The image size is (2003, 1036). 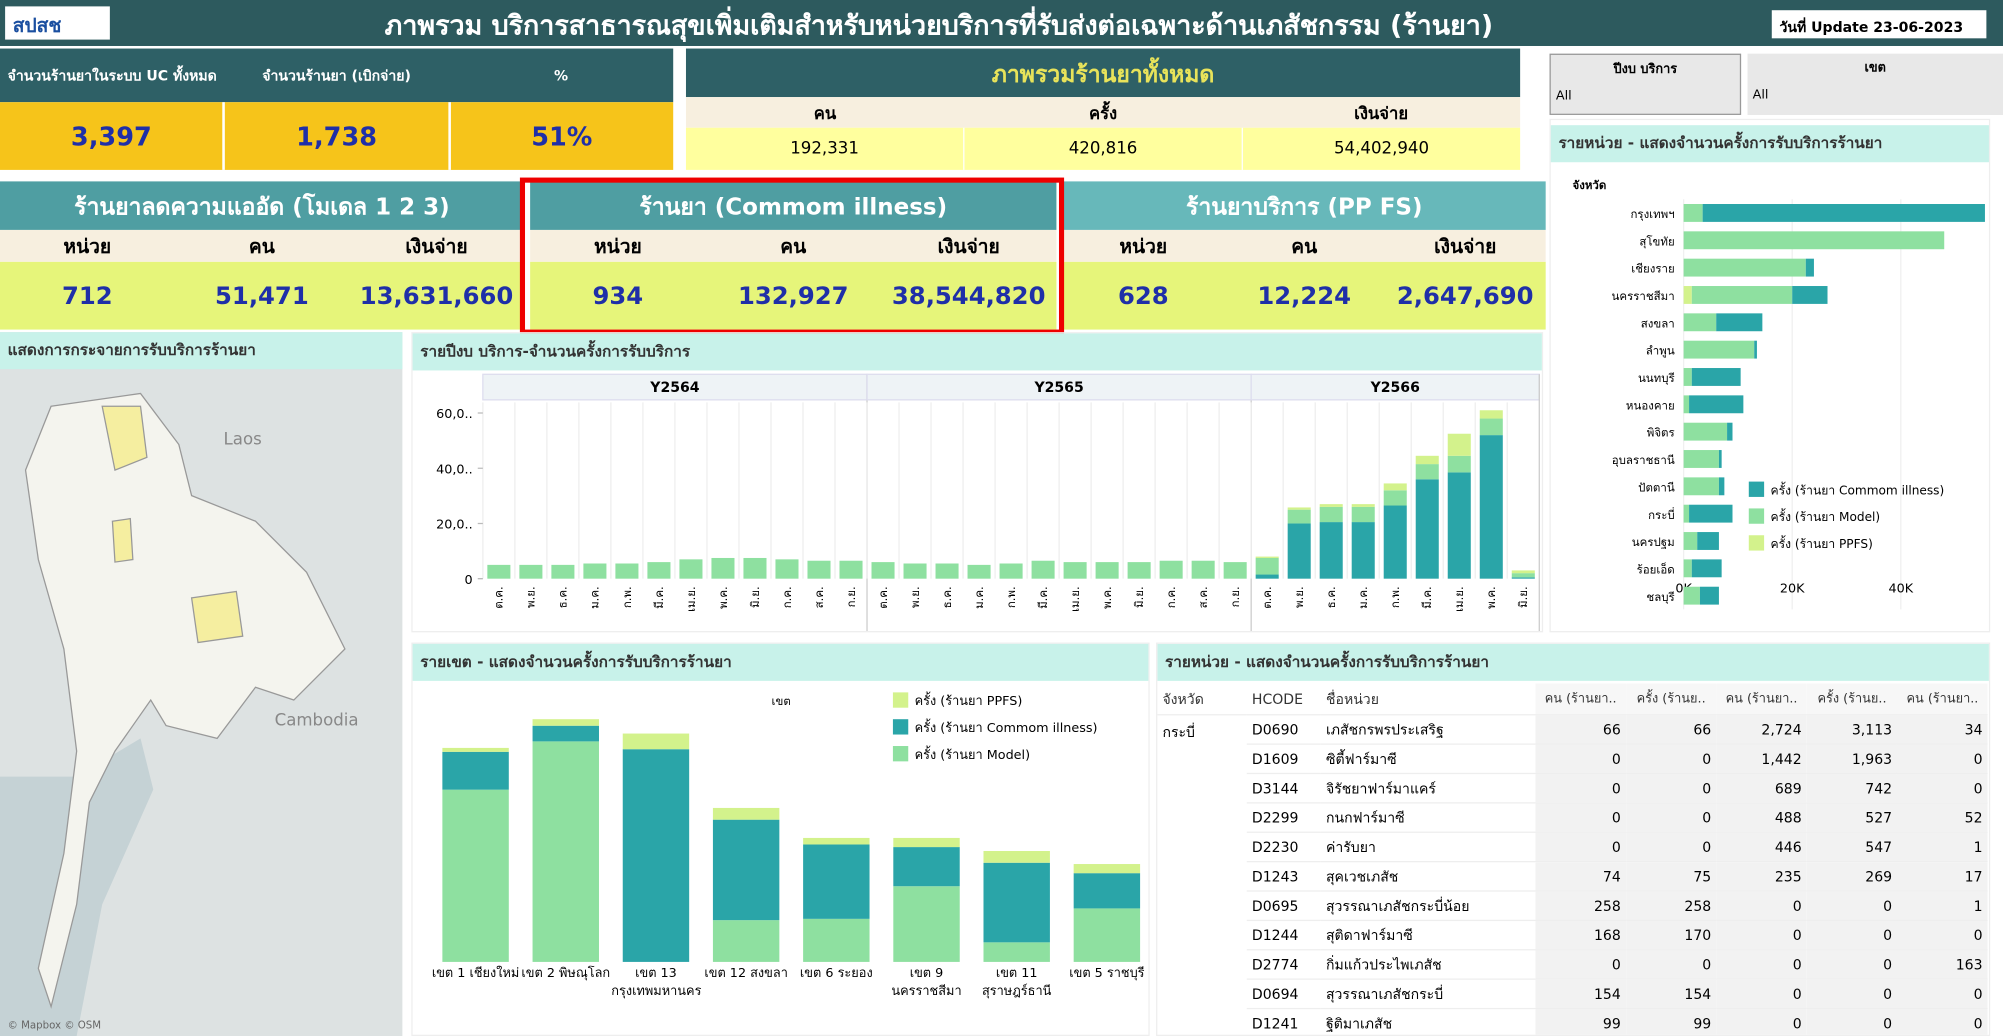 I want to click on table-row: D2299 กนกฟาร์มาซี 0 0 488 527 52, so click(x=1572, y=817).